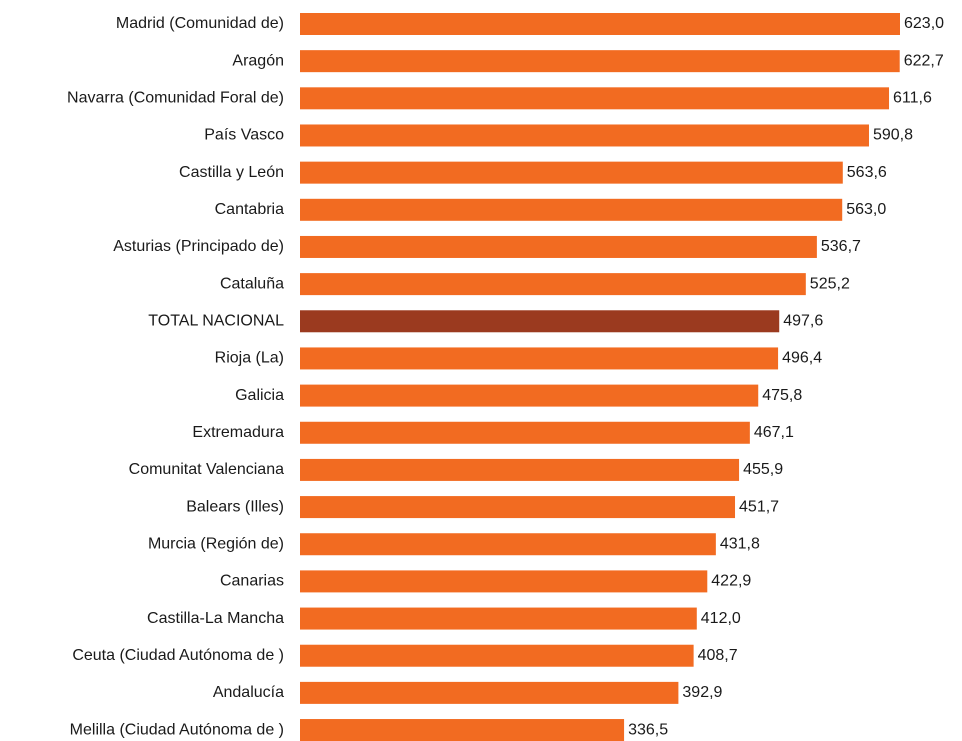 Image resolution: width=962 pixels, height=741 pixels. I want to click on category-label: Asturias (Principado de), so click(198, 246).